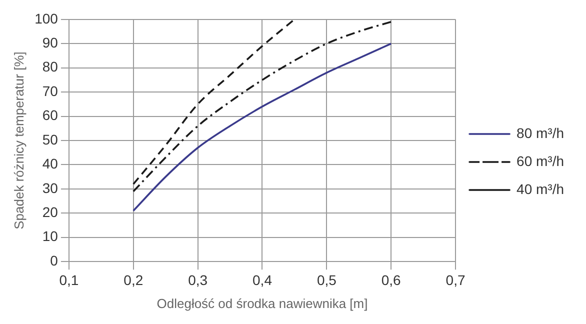 This screenshot has height=324, width=586. I want to click on x-axis-title: Odległość od środka nawiewnika [m], so click(262, 303).